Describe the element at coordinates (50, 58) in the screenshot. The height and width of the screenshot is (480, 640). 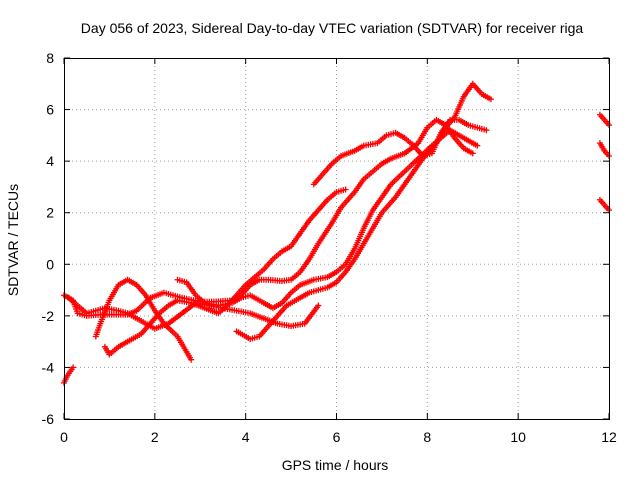
I see `y-tick-label: 8` at that location.